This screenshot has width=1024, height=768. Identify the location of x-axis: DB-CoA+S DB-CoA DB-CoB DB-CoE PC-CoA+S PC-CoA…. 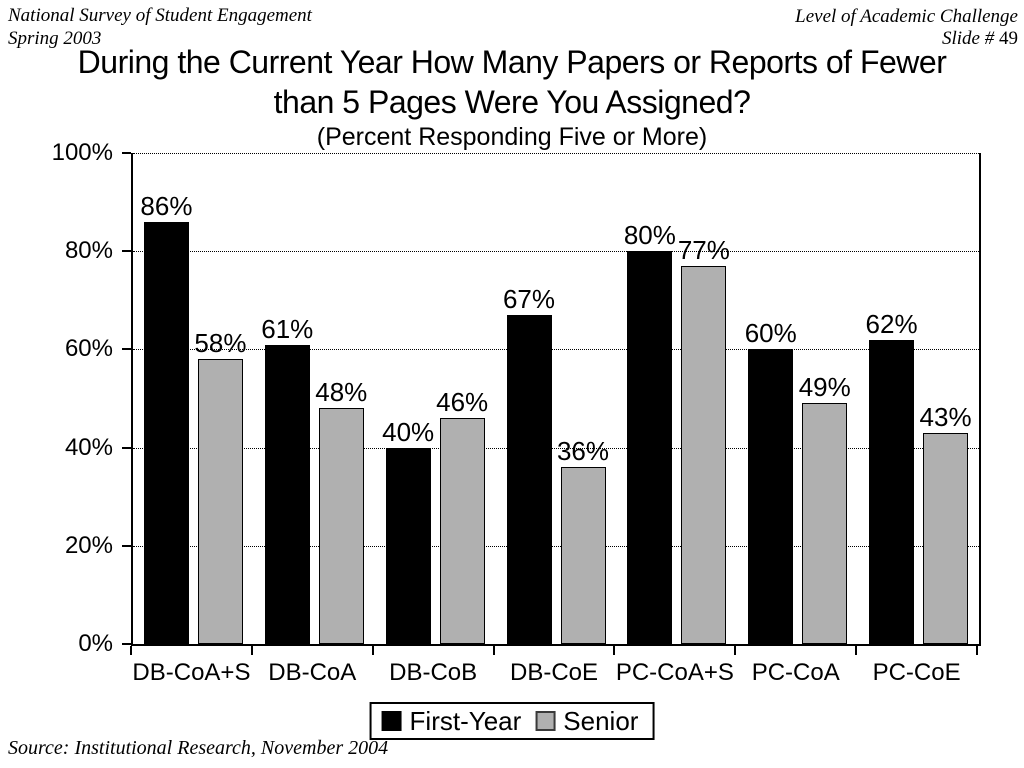
(554, 672).